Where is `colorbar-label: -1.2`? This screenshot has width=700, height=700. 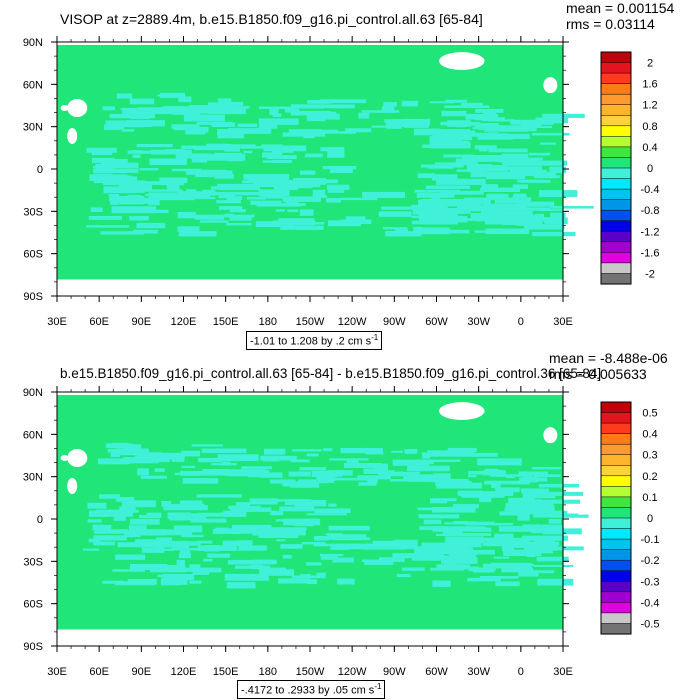
colorbar-label: -1.2 is located at coordinates (650, 232).